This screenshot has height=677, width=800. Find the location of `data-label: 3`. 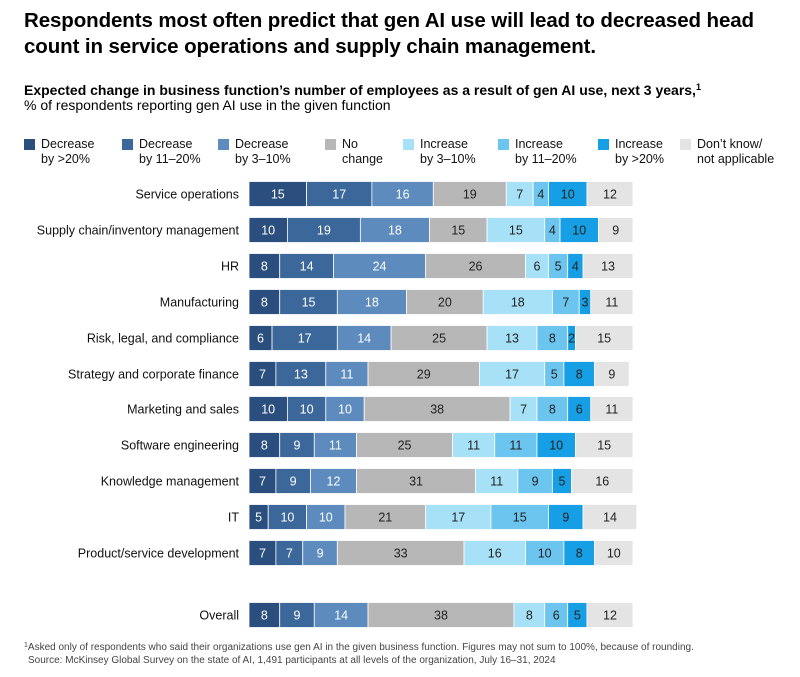

data-label: 3 is located at coordinates (585, 303).